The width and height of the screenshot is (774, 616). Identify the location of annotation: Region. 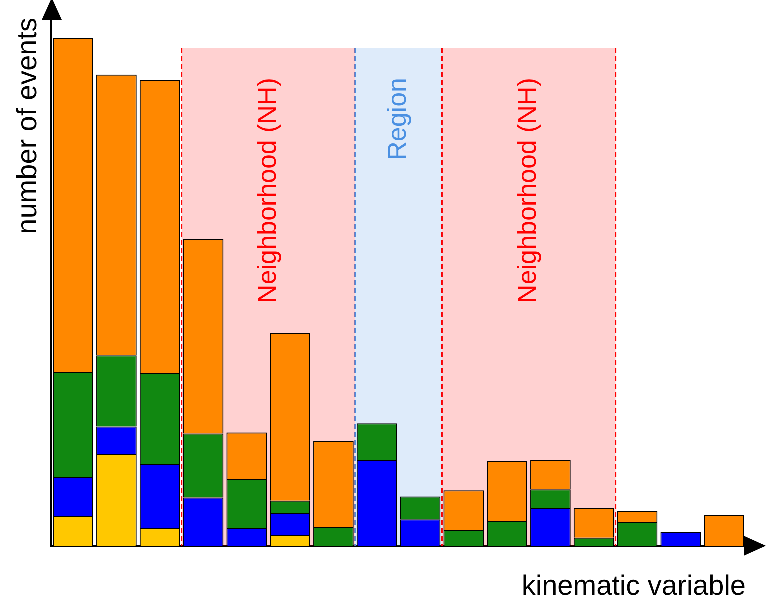
(397, 119).